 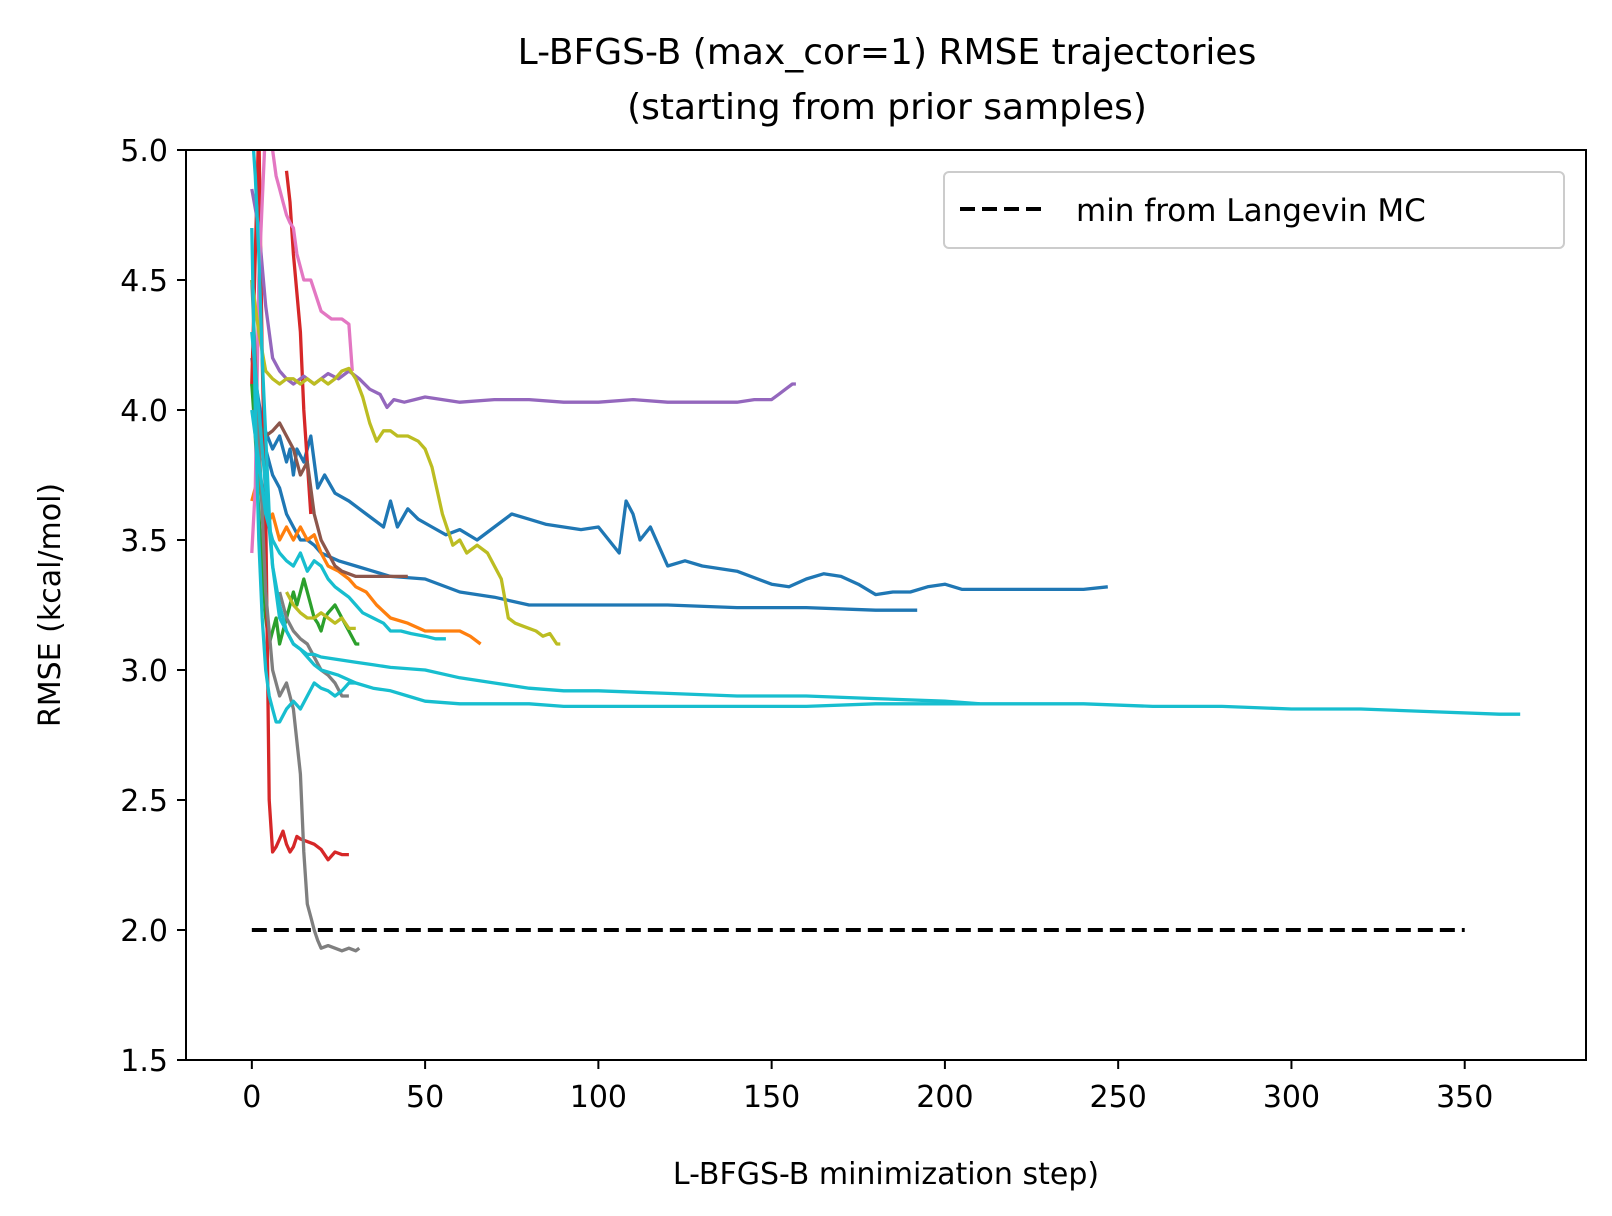 I want to click on y-tick-label: 4.0, so click(x=144, y=411).